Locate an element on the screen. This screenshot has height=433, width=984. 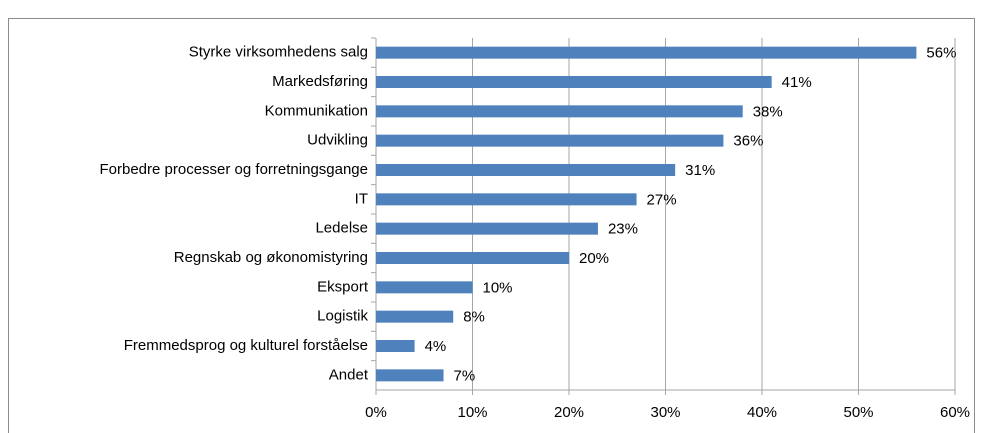
data-label: 7% is located at coordinates (465, 375).